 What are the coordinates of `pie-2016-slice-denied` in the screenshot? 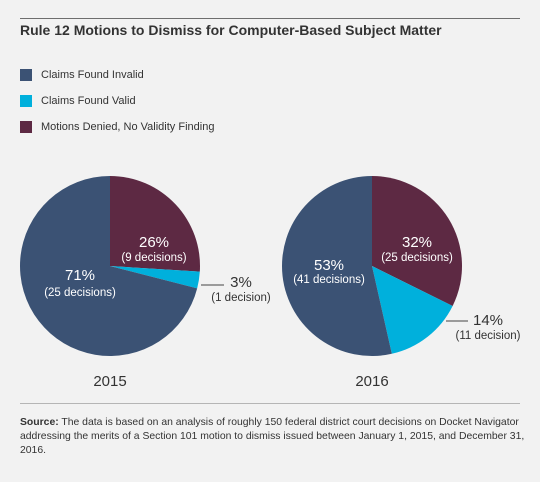 It's located at (417, 241).